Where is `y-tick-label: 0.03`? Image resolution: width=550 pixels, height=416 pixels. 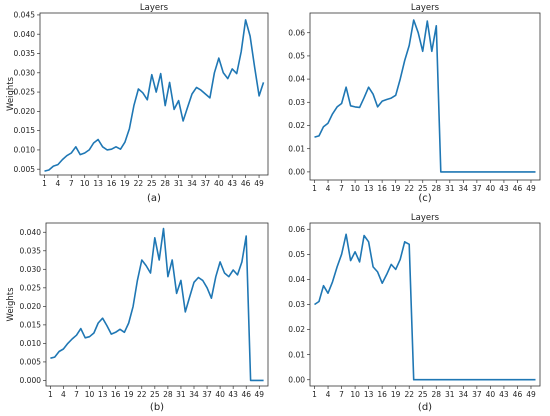 y-tick-label: 0.03 is located at coordinates (296, 102).